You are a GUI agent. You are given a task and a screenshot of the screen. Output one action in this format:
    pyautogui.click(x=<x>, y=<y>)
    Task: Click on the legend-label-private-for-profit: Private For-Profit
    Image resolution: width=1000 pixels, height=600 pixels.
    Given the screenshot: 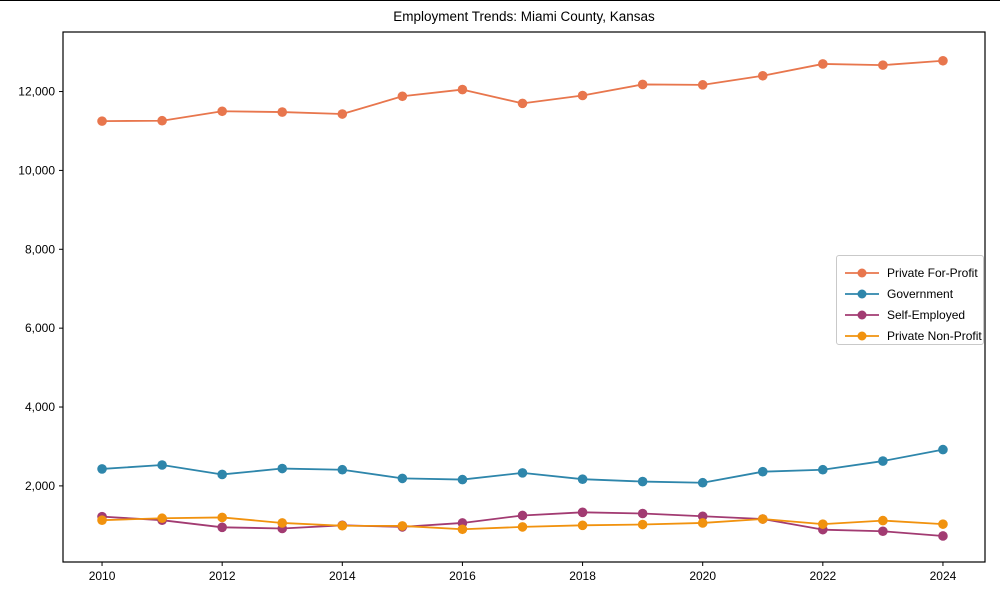 What is the action you would take?
    pyautogui.click(x=932, y=272)
    